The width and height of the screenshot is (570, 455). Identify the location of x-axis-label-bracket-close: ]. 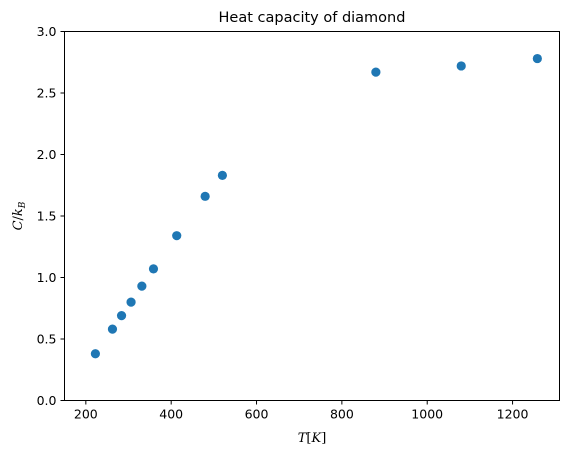
(323, 438).